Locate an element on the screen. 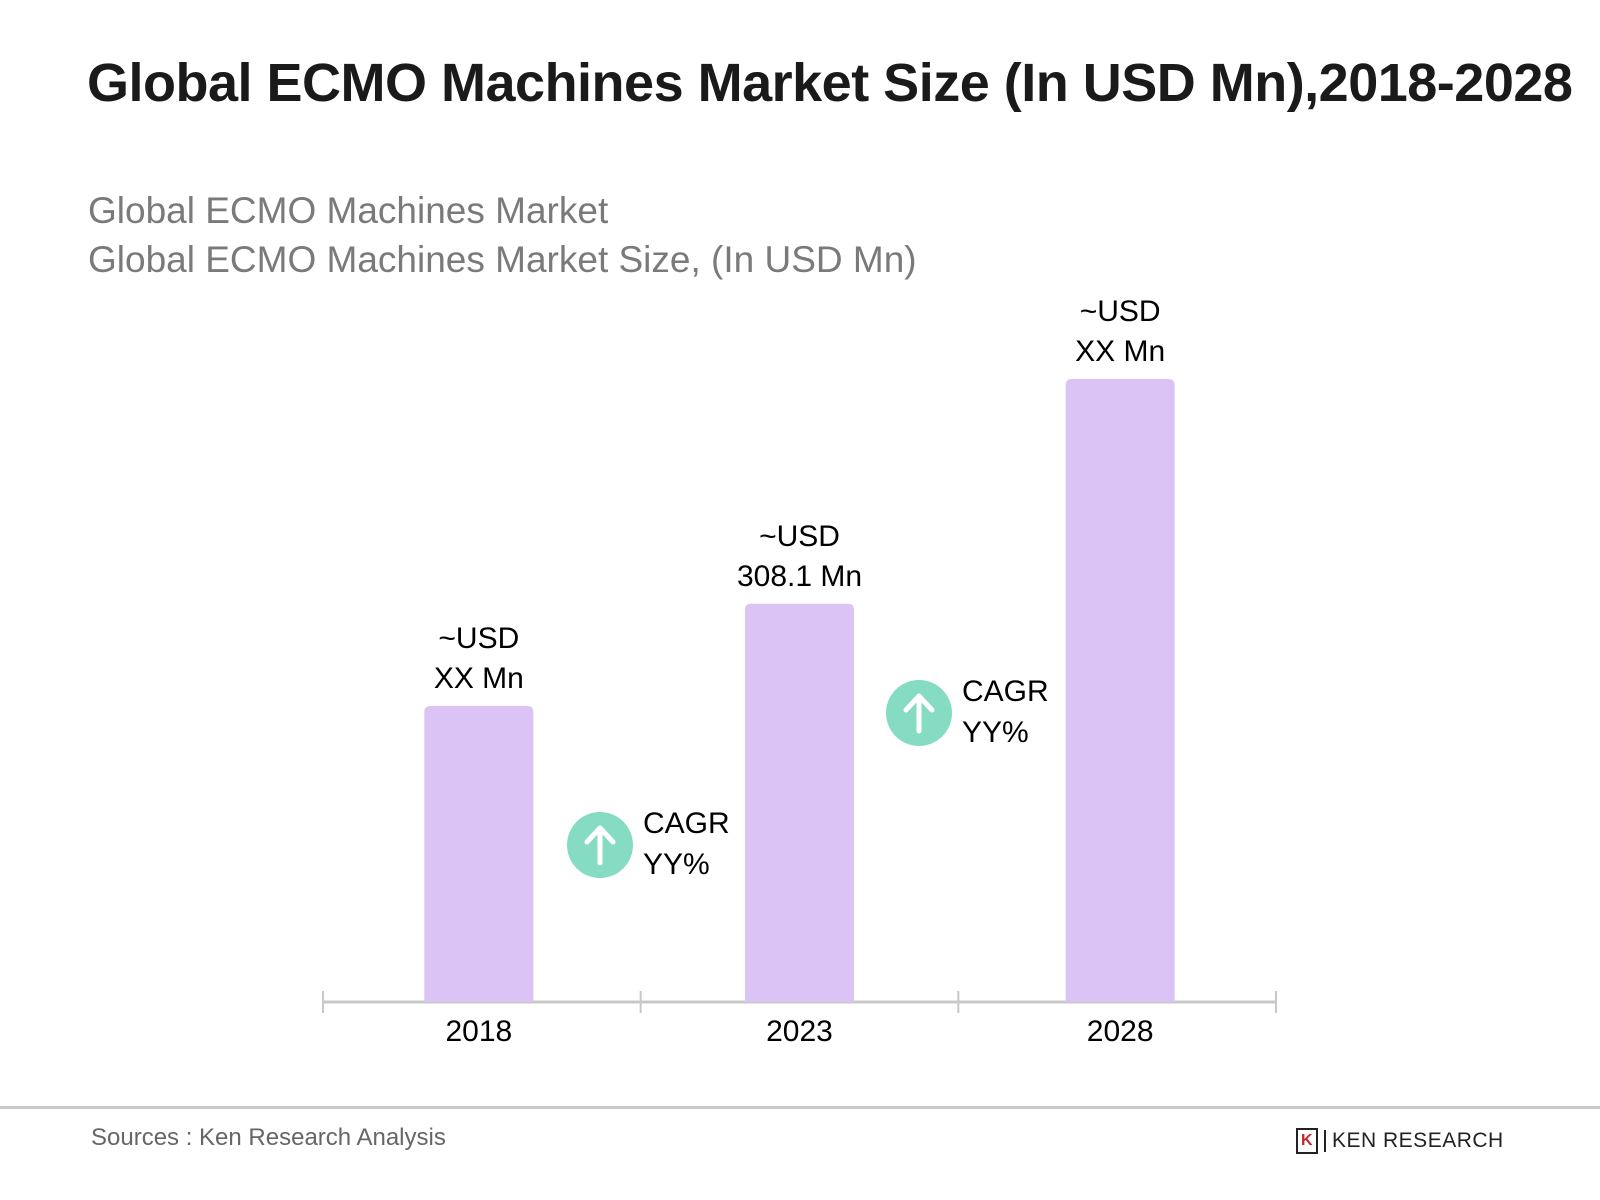  footer-divider is located at coordinates (800, 1107).